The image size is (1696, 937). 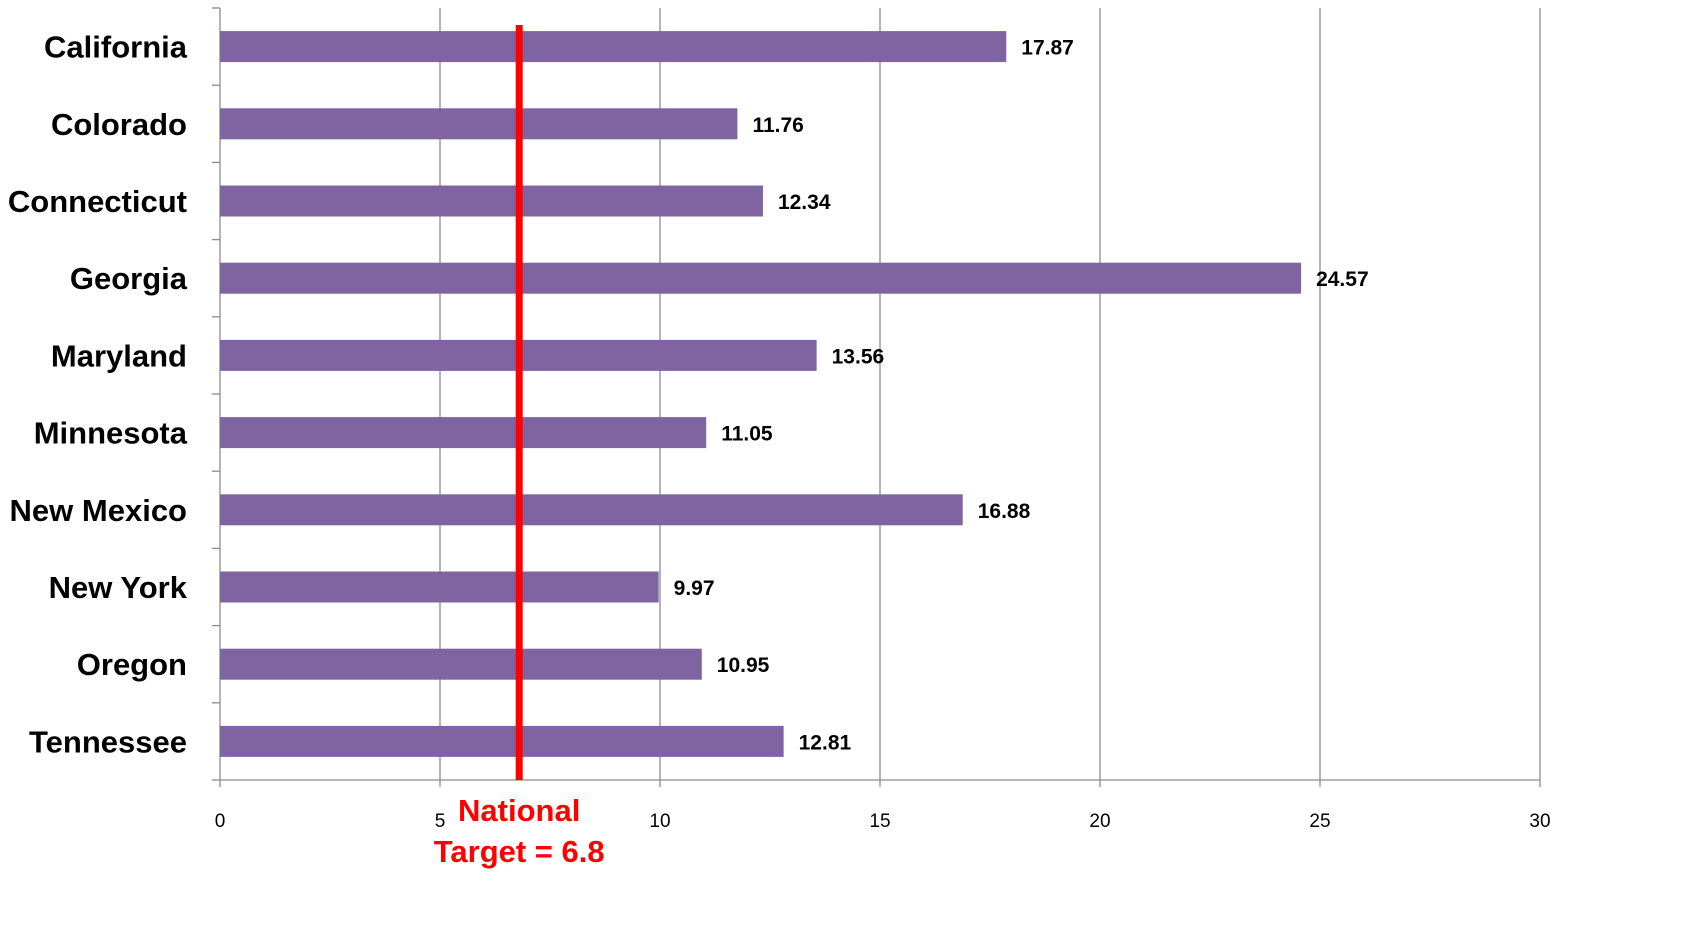 What do you see at coordinates (98, 510) in the screenshot?
I see `category-label: New Mexico` at bounding box center [98, 510].